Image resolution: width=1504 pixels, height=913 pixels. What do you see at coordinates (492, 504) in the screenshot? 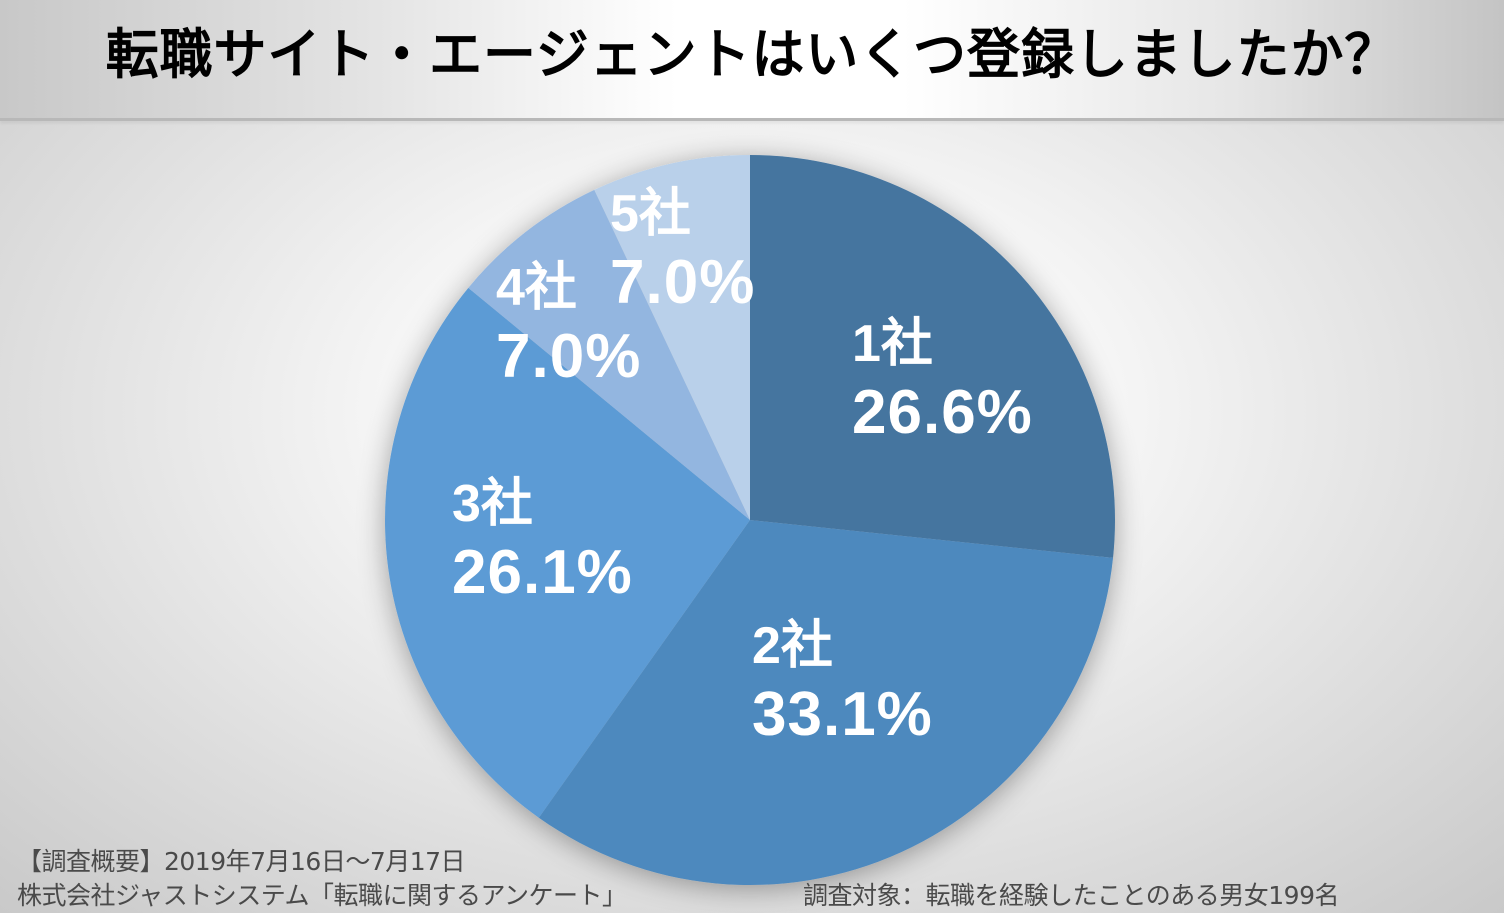
I see `slice-category: 3社` at bounding box center [492, 504].